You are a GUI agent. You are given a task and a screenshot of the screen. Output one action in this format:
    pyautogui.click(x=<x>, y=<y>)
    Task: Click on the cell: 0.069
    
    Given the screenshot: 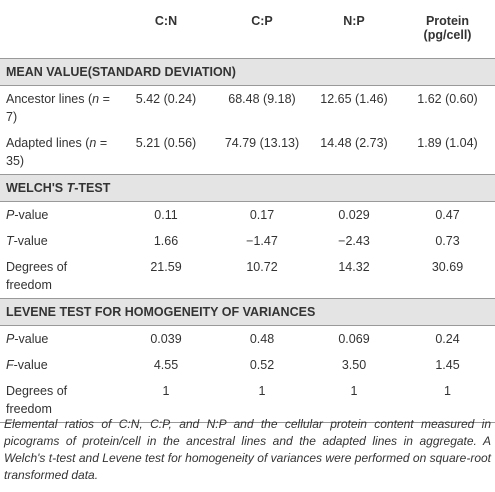 What is the action you would take?
    pyautogui.click(x=354, y=339)
    